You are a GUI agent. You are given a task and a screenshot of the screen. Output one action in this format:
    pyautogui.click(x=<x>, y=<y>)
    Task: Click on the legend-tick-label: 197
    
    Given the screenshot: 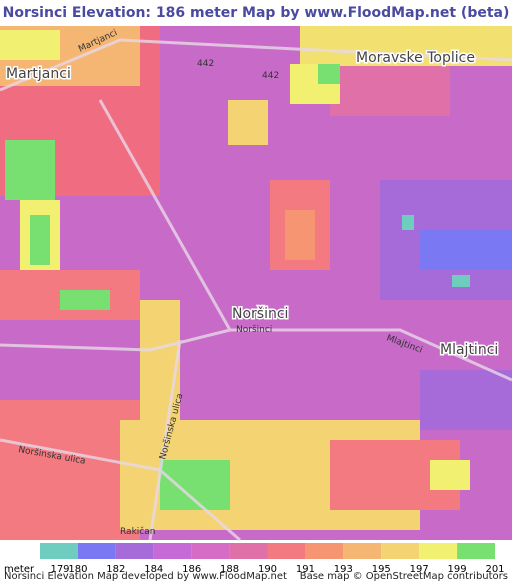 What is the action you would take?
    pyautogui.click(x=419, y=569)
    